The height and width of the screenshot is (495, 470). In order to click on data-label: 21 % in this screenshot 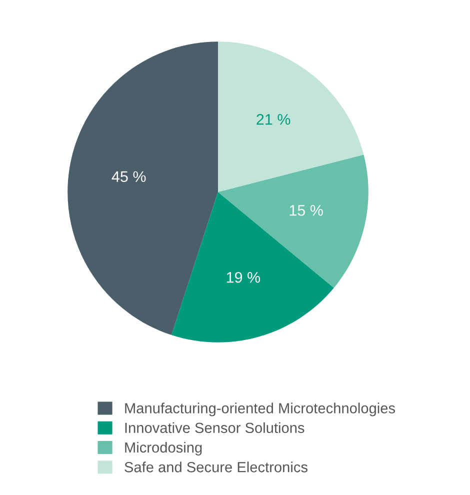, I will do `click(273, 119)`.